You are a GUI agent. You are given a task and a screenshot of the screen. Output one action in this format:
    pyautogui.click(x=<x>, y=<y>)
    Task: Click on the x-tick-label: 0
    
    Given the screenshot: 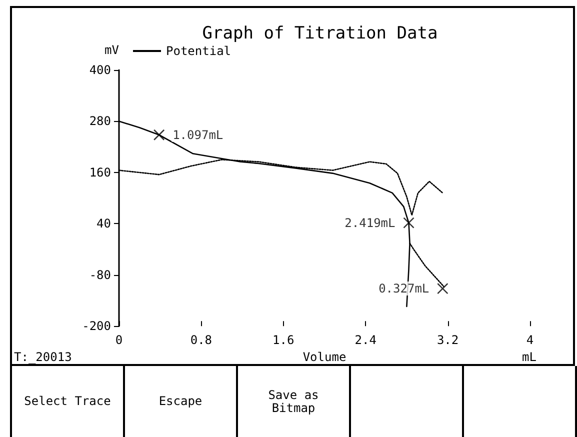 What is the action you would take?
    pyautogui.click(x=119, y=340)
    